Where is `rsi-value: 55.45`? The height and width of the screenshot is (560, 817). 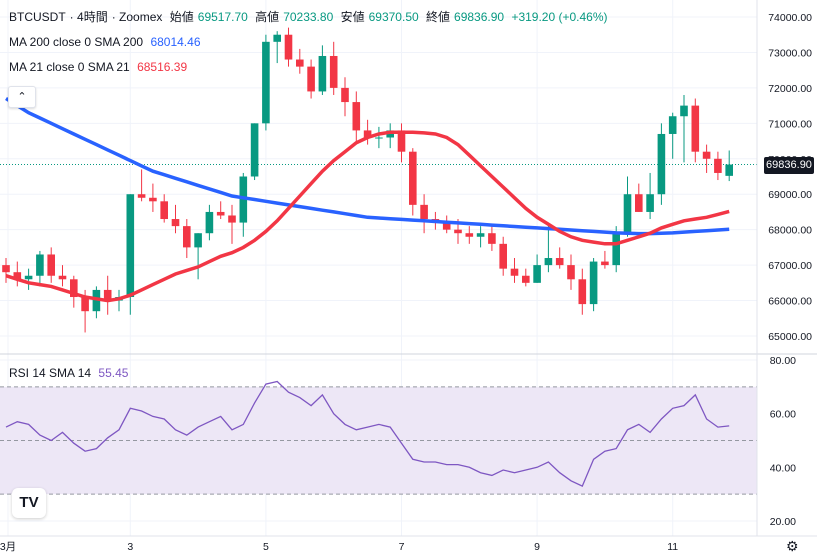
rsi-value: 55.45 is located at coordinates (113, 373).